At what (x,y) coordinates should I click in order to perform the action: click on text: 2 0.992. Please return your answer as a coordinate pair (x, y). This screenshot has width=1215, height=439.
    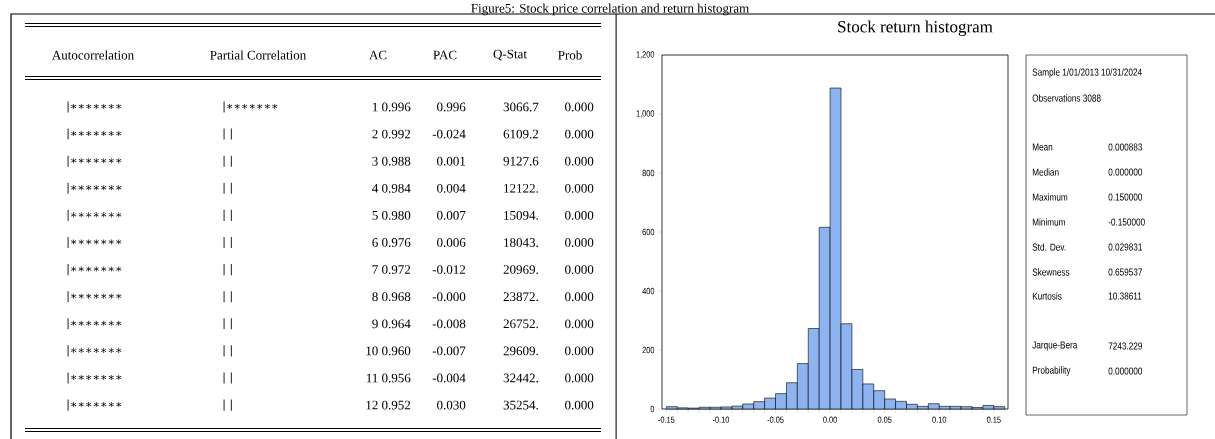
    Looking at the image, I should click on (391, 134).